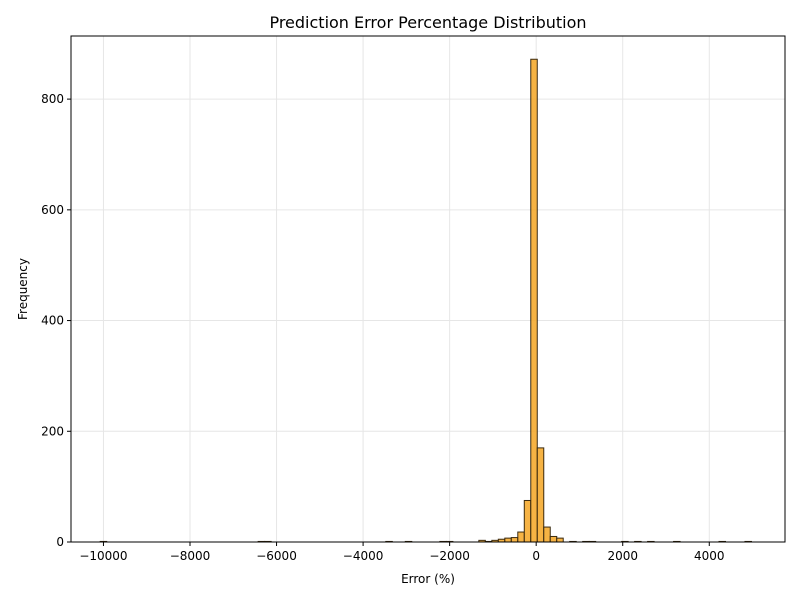 This screenshot has height=604, width=800. What do you see at coordinates (402, 552) in the screenshot?
I see `x-axis-ticks: −10000 −8000 −6000 −4000 −2000 0 2000 4000` at bounding box center [402, 552].